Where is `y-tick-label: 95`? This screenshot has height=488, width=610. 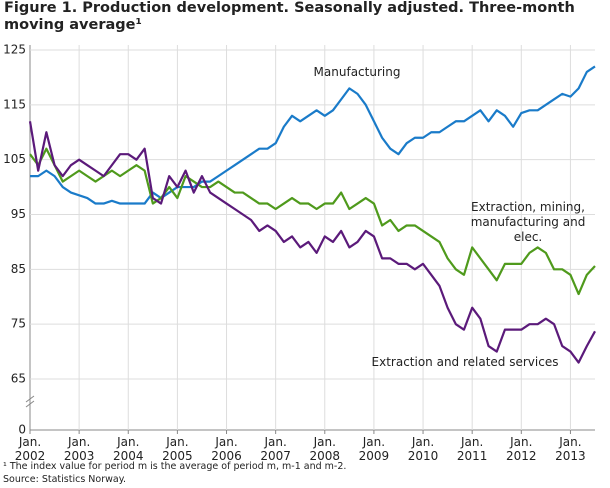 y-tick-label: 95 is located at coordinates (18, 214).